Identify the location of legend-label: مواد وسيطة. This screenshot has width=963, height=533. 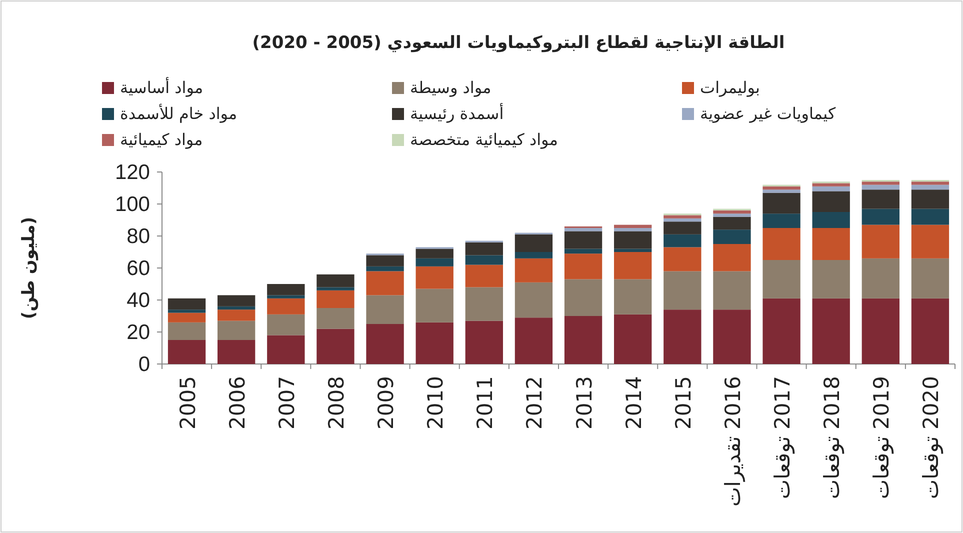
(451, 87).